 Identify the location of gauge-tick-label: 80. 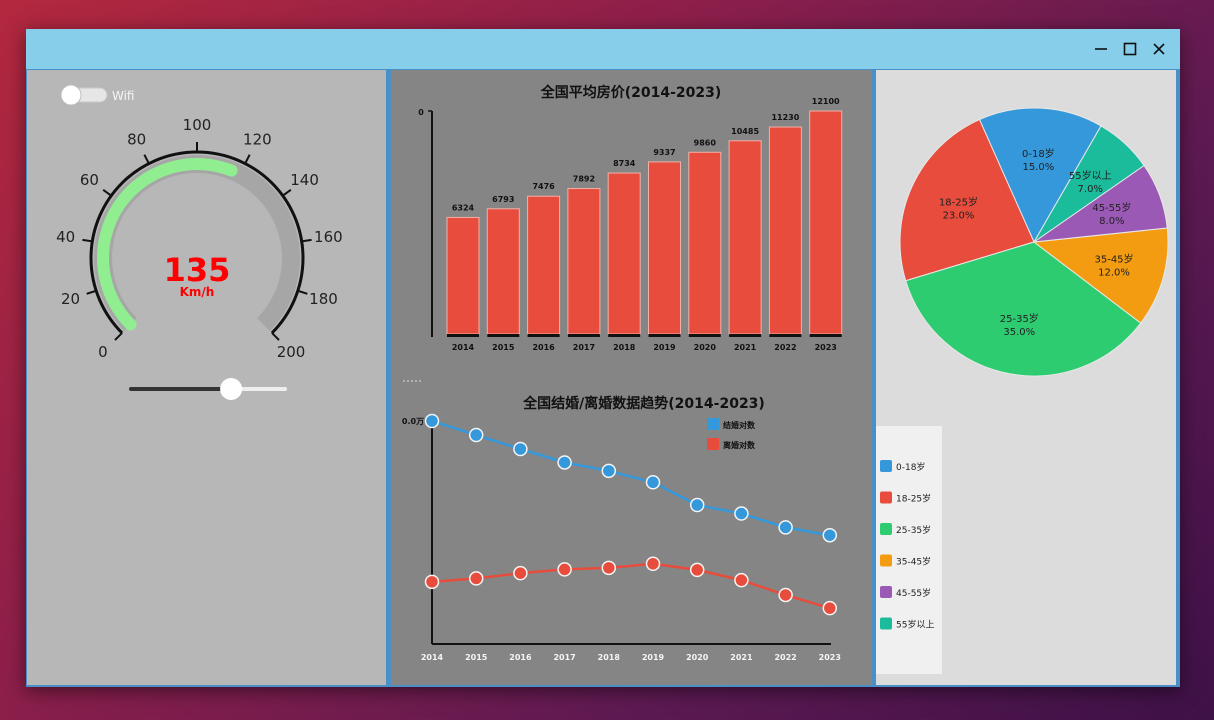
(136, 139).